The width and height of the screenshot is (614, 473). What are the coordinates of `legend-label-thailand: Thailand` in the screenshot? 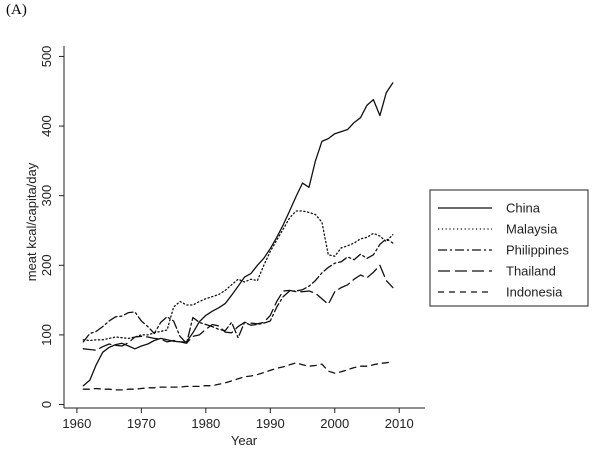 It's located at (531, 271).